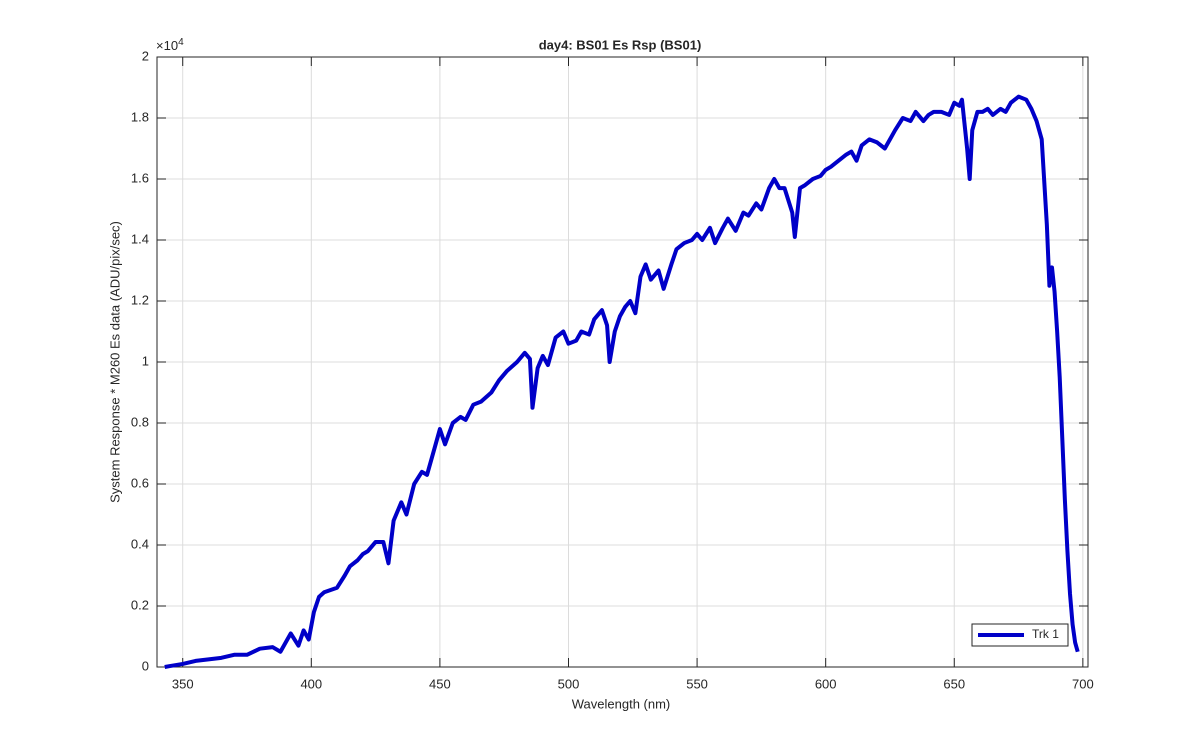 This screenshot has width=1200, height=750. What do you see at coordinates (1083, 683) in the screenshot?
I see `x-tick-label: 700` at bounding box center [1083, 683].